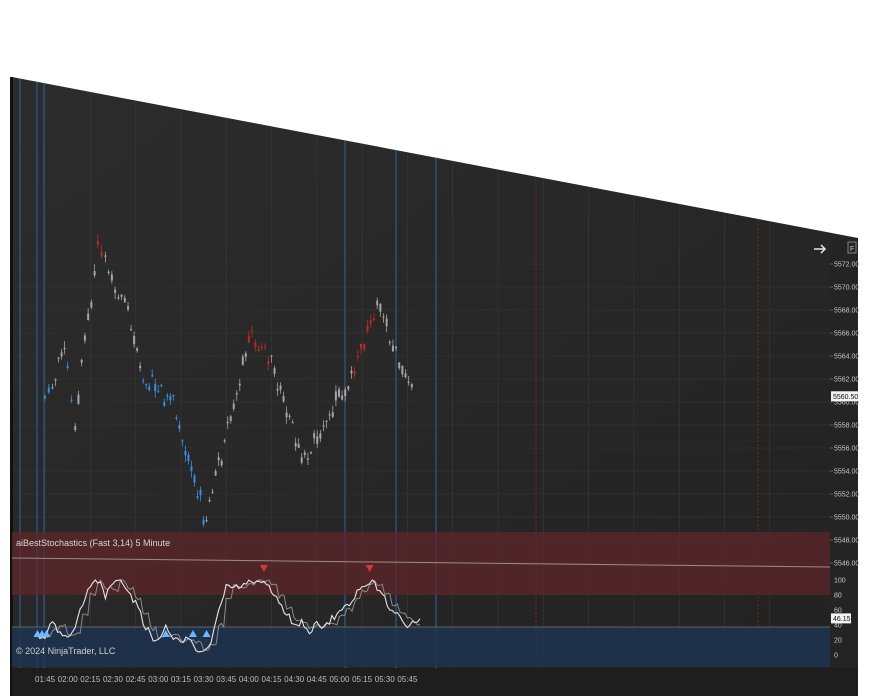 The width and height of the screenshot is (871, 696). What do you see at coordinates (407, 679) in the screenshot?
I see `time-tick-label: 05:45` at bounding box center [407, 679].